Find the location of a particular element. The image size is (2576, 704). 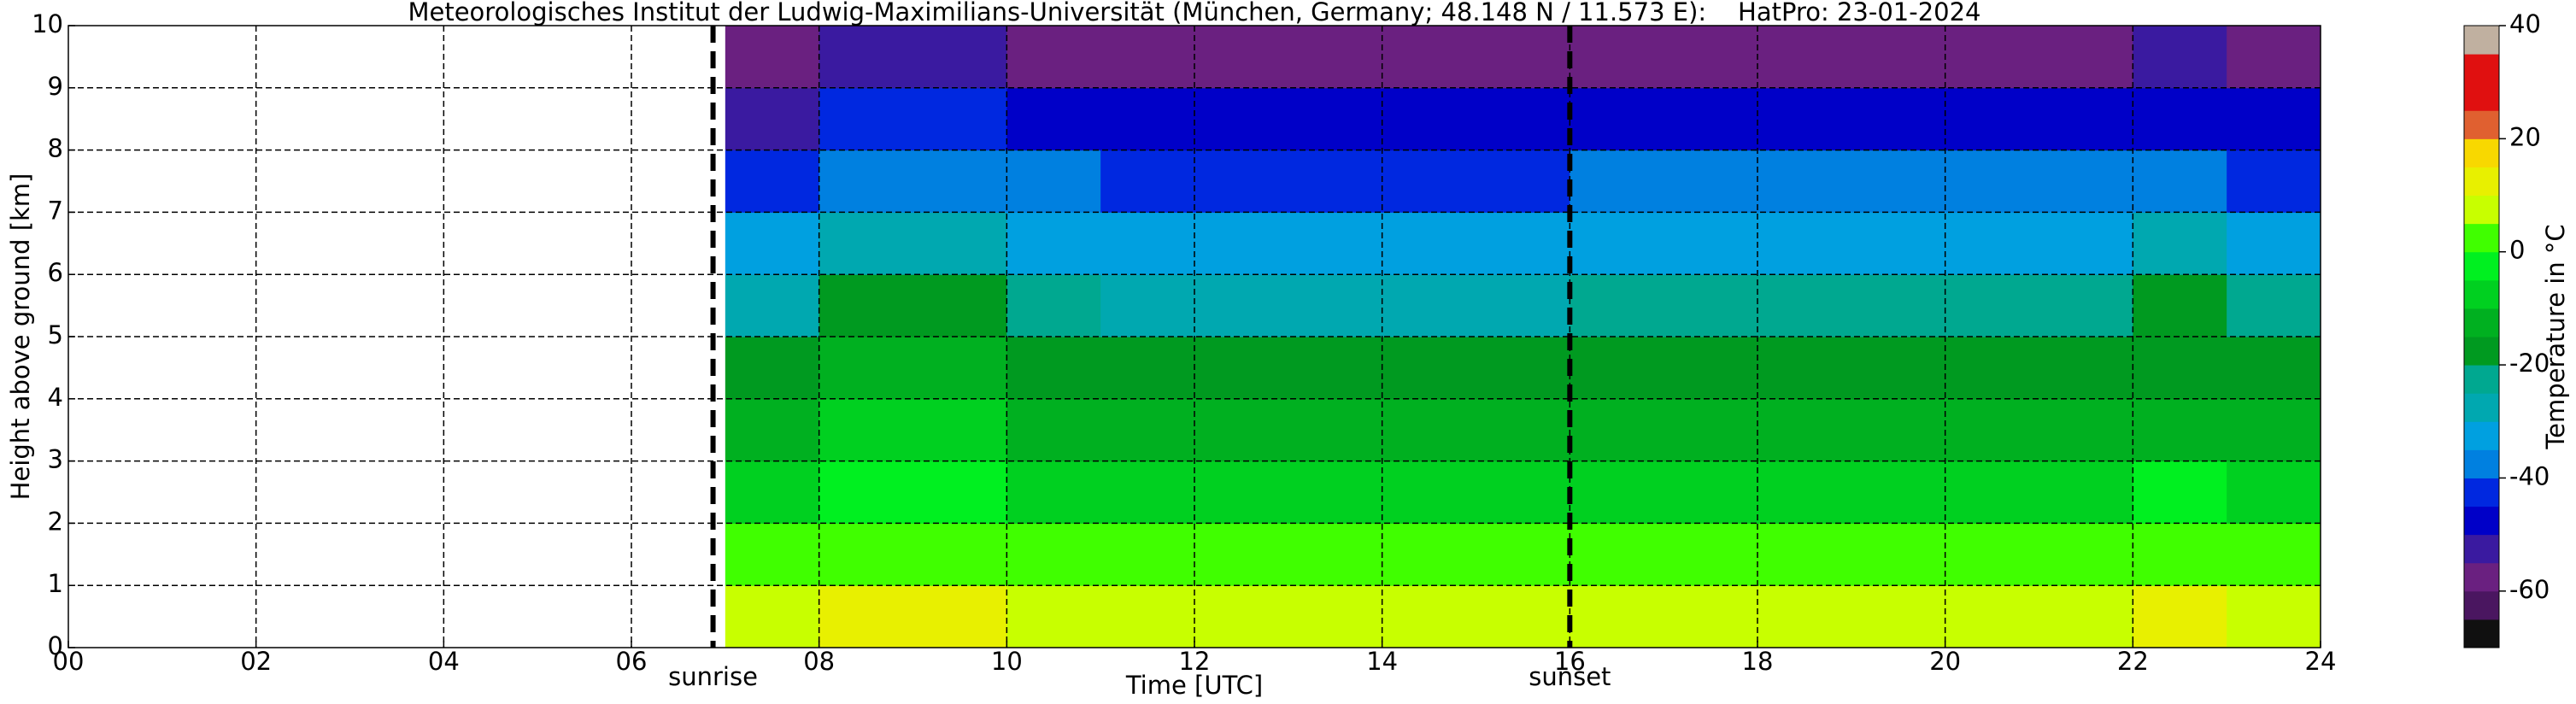

y-tick-label: 10 is located at coordinates (47, 23).